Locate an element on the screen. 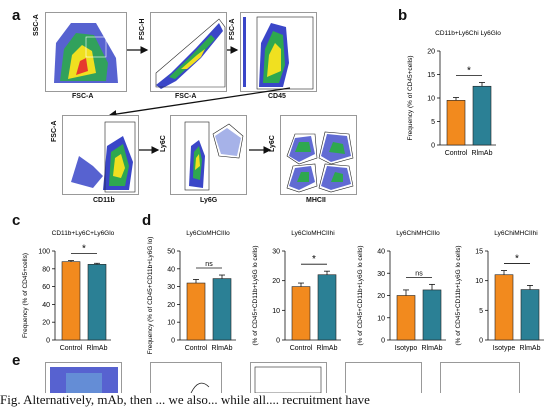  flow-x-label-6: MHCII is located at coordinates (316, 200).